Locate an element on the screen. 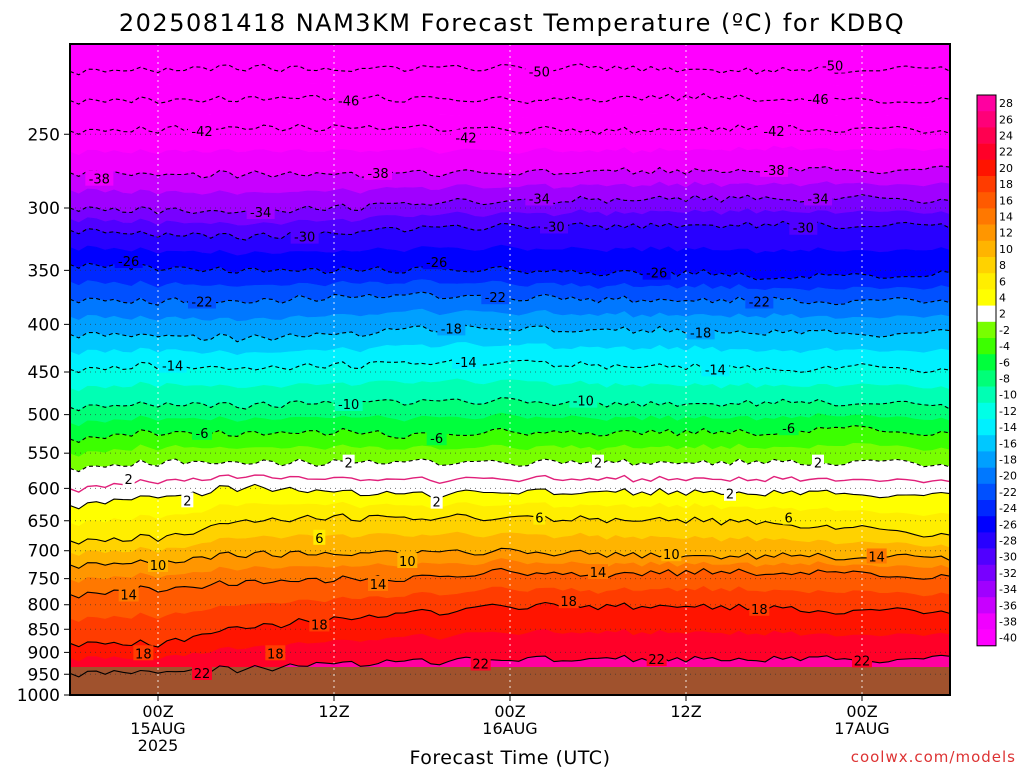  x-tick-label: 12Z is located at coordinates (685, 711).